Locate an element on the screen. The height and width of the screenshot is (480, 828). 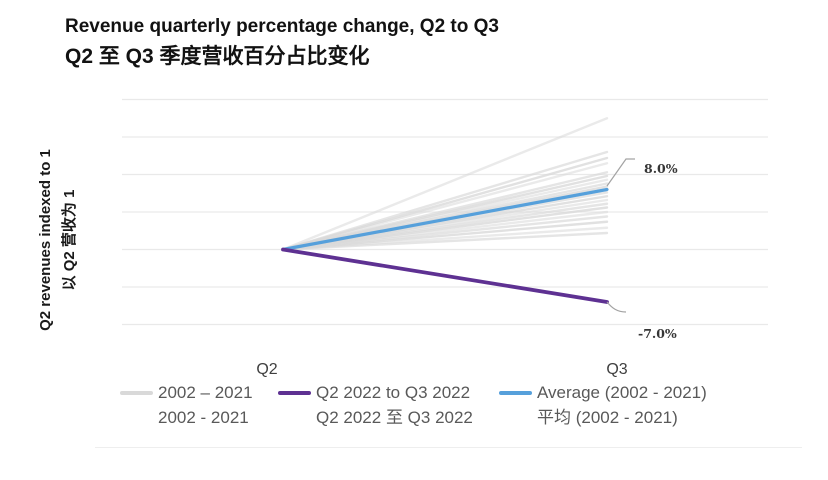
y-axis-label-en: Q2 revenues indexed to 1 is located at coordinates (45, 240).